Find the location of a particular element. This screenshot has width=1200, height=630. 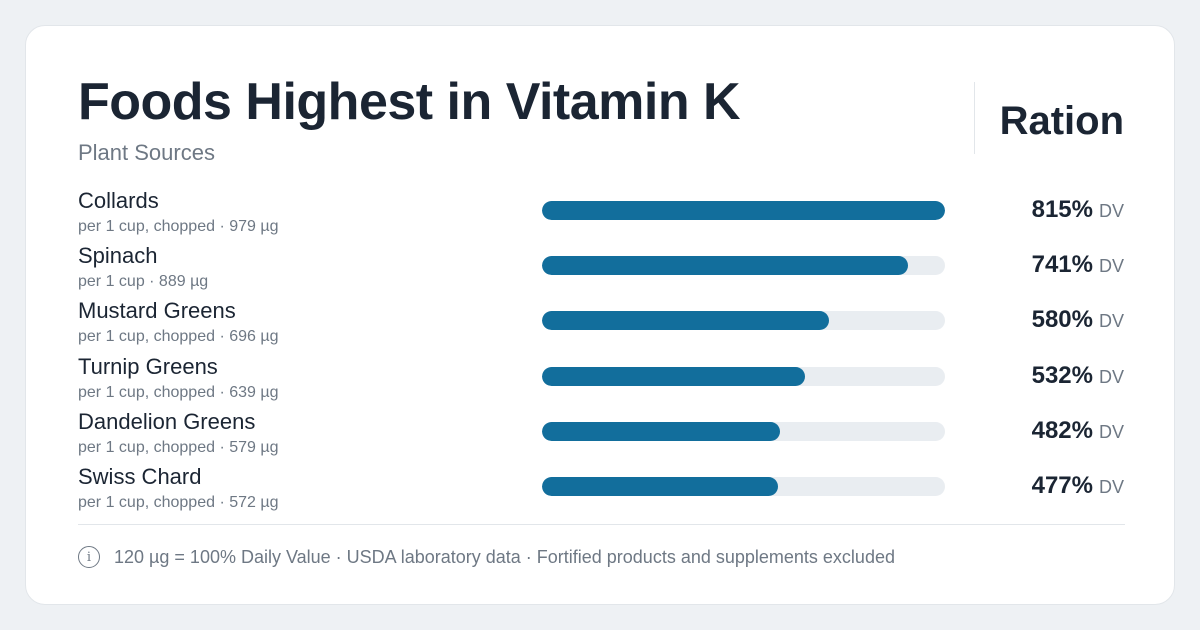

percent-value: 482% is located at coordinates (1062, 430).